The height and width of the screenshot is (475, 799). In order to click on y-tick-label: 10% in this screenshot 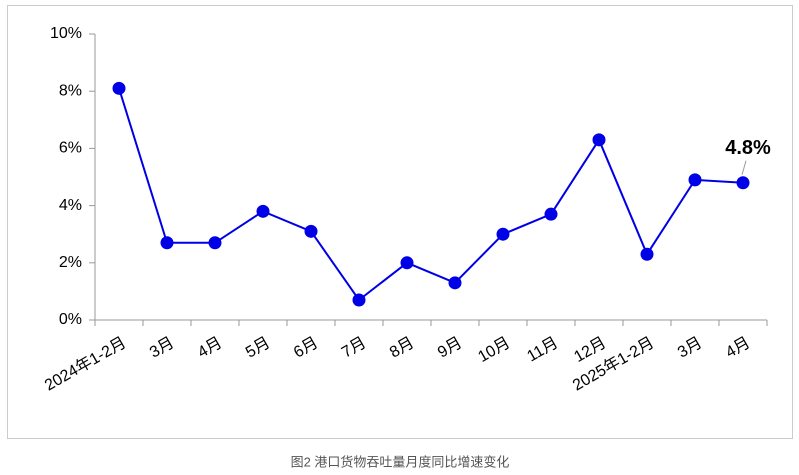, I will do `click(66, 33)`.